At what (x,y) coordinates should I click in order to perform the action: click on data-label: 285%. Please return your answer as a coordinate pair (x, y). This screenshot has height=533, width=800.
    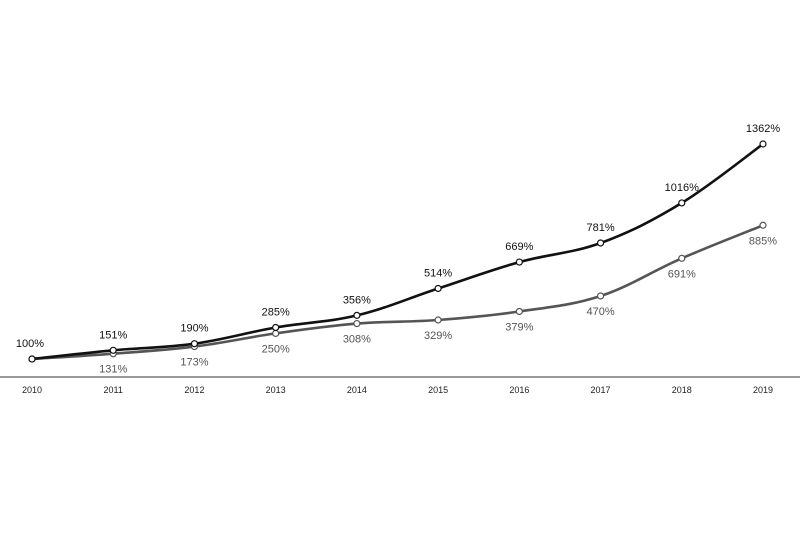
    Looking at the image, I should click on (276, 312).